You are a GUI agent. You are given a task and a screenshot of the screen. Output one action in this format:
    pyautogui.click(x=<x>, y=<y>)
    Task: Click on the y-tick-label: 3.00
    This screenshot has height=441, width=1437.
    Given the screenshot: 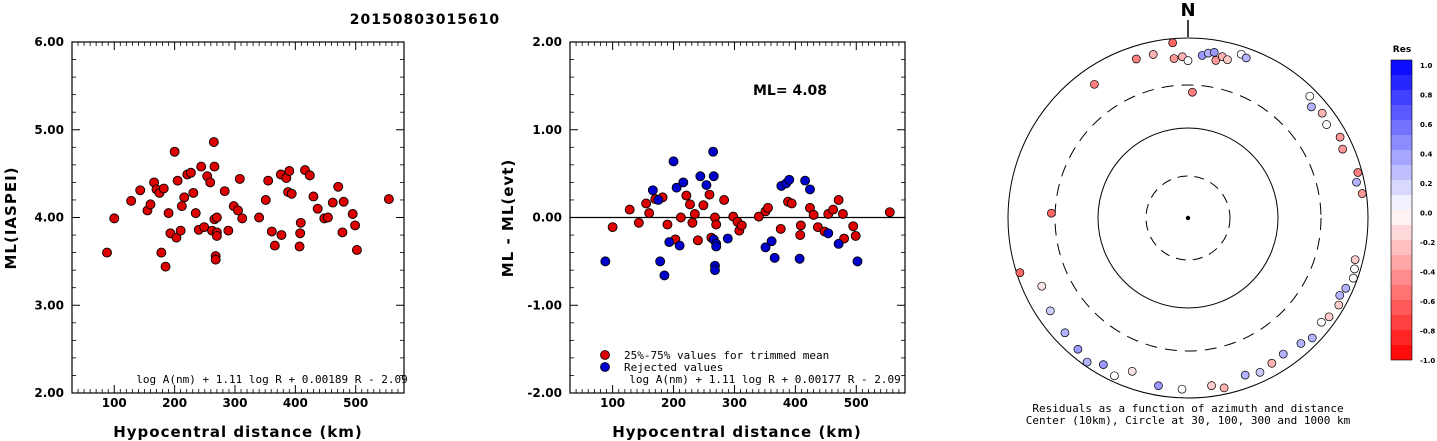 What is the action you would take?
    pyautogui.click(x=49, y=305)
    